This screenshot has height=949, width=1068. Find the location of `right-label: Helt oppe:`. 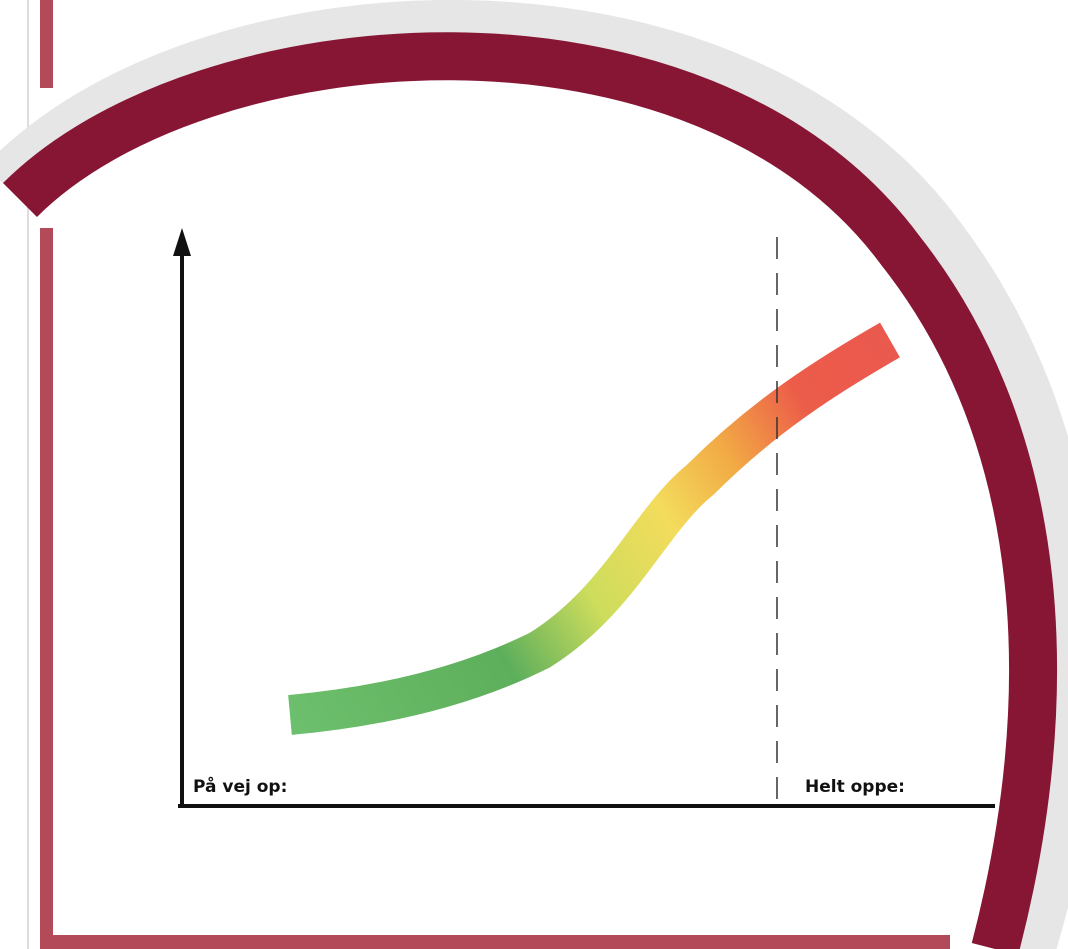

right-label: Helt oppe: is located at coordinates (855, 787).